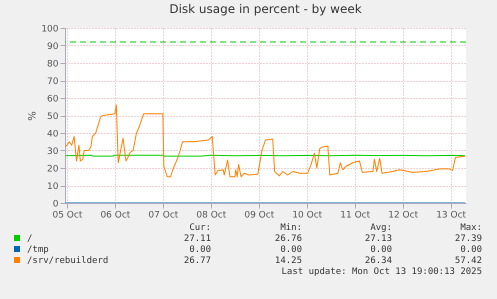 The image size is (497, 299). Describe the element at coordinates (67, 261) in the screenshot. I see `legend-label: /srv/rebuilderd` at that location.